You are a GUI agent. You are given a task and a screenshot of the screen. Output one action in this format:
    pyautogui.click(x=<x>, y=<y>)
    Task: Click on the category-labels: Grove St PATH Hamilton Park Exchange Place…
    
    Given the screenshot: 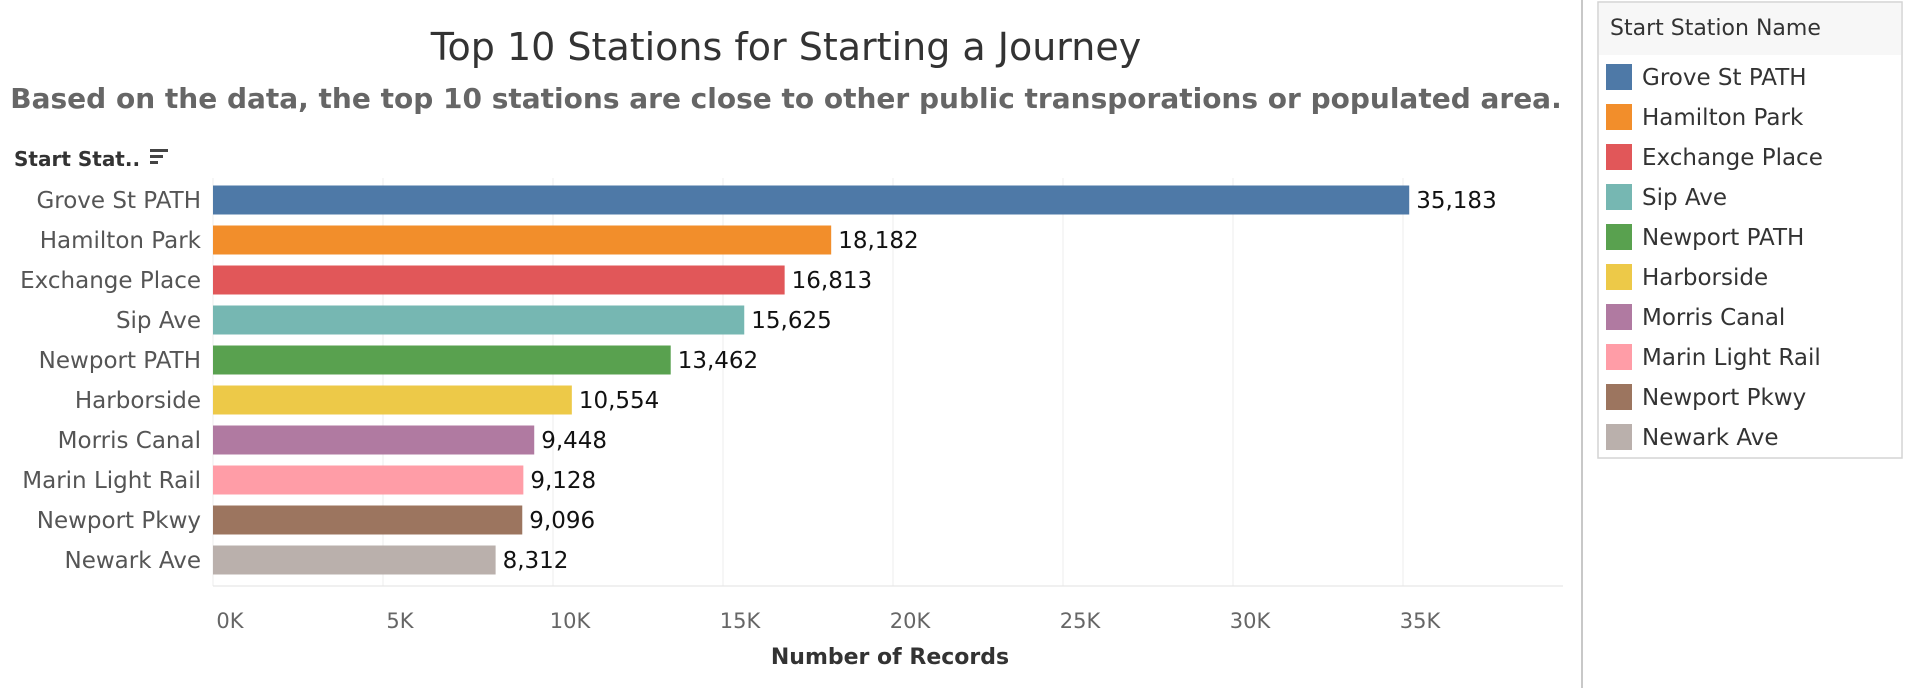 What is the action you would take?
    pyautogui.click(x=111, y=381)
    